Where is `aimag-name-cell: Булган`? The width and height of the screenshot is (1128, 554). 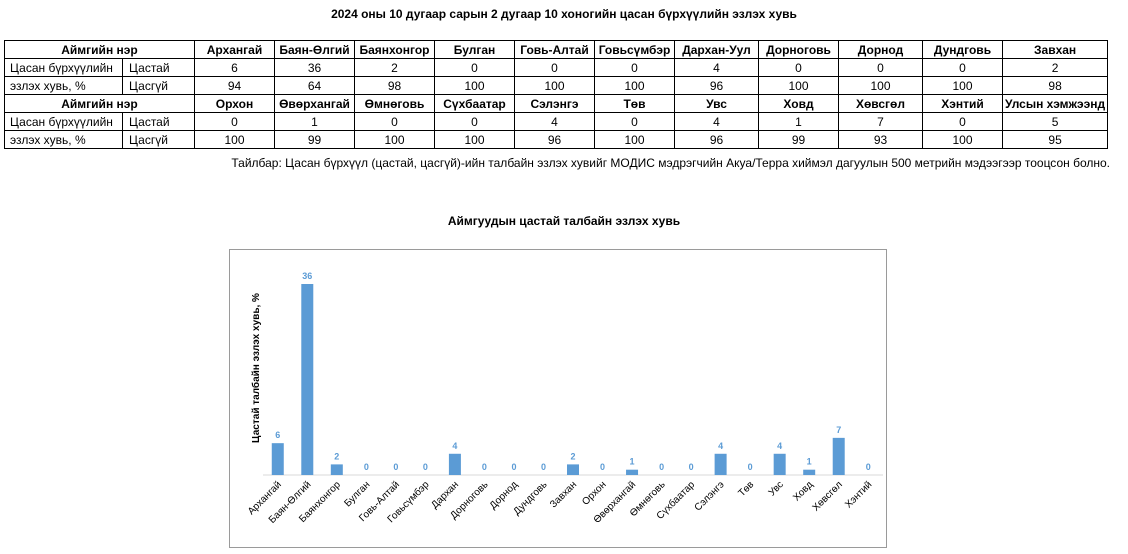 aimag-name-cell: Булган is located at coordinates (474, 49).